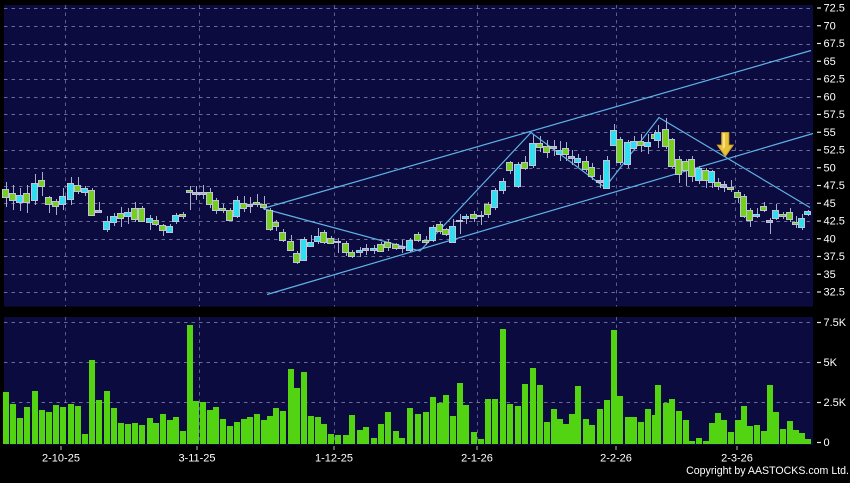  Describe the element at coordinates (834, 80) in the screenshot. I see `svg-text: 62.5` at that location.